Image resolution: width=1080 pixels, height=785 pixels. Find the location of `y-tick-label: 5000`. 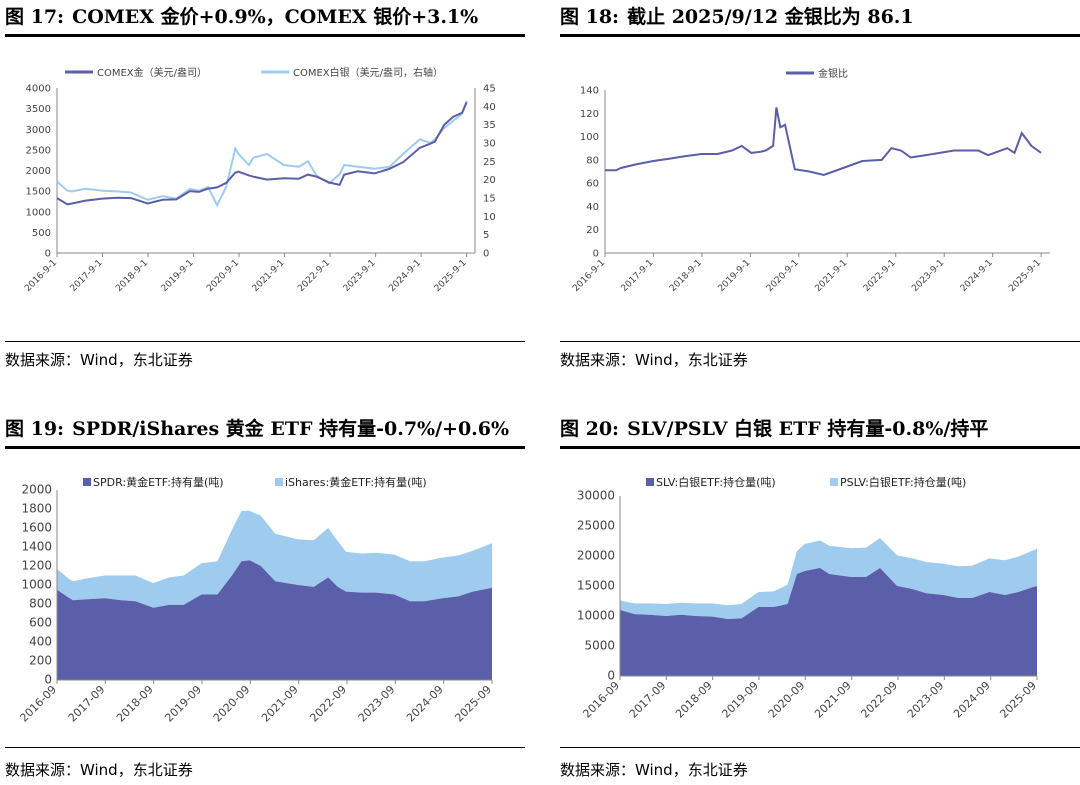

y-tick-label: 5000 is located at coordinates (599, 646).